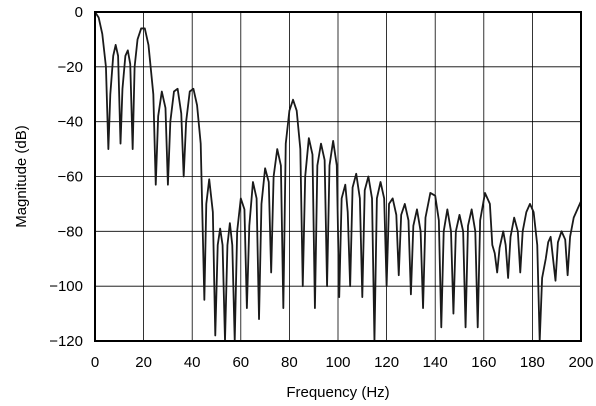  I want to click on x-tick-label: 60, so click(240, 362).